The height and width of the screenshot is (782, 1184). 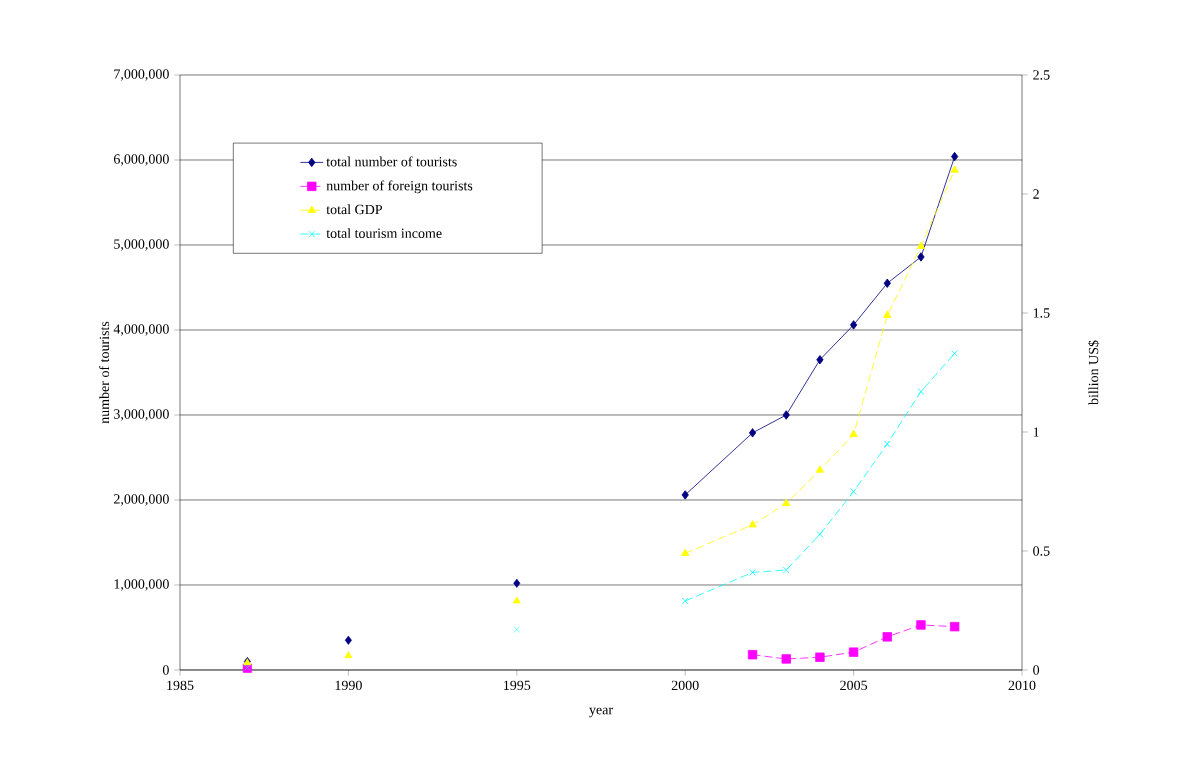 What do you see at coordinates (1041, 551) in the screenshot?
I see `y2-tick-label: 0.5` at bounding box center [1041, 551].